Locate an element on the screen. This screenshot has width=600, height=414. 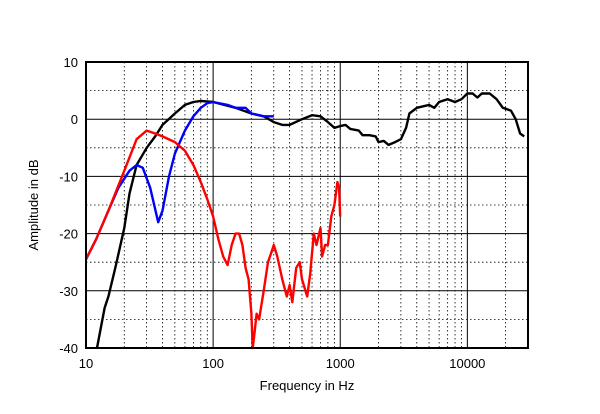
x-axis-label: Frequency in Hz is located at coordinates (307, 385).